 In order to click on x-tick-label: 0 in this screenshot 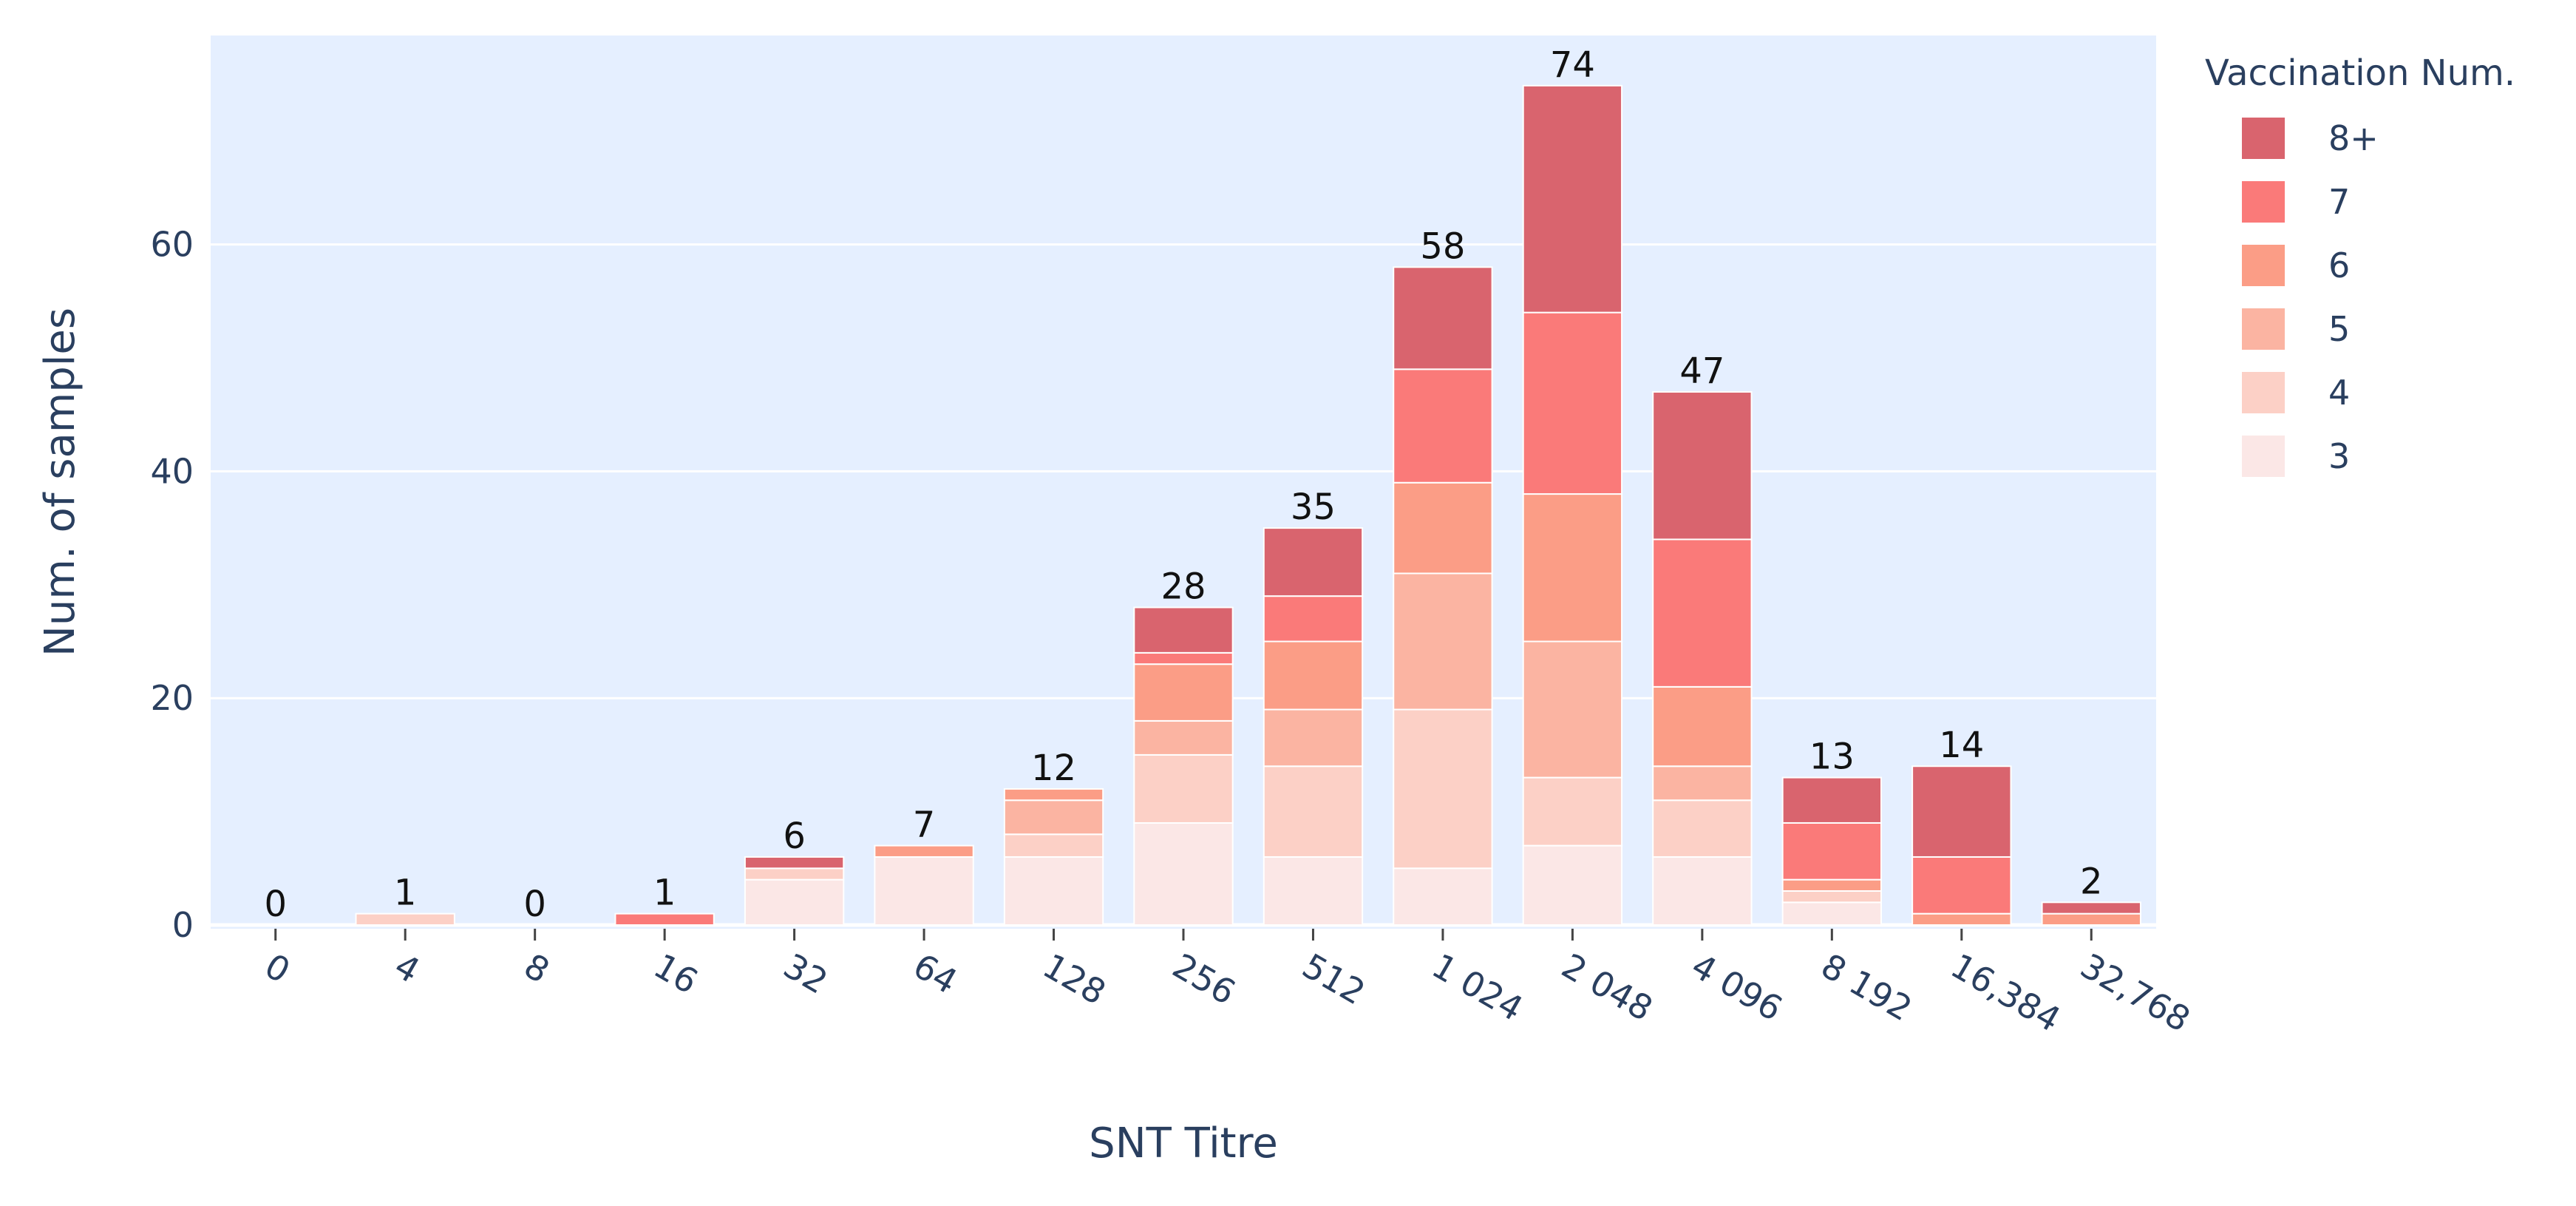, I will do `click(277, 968)`.